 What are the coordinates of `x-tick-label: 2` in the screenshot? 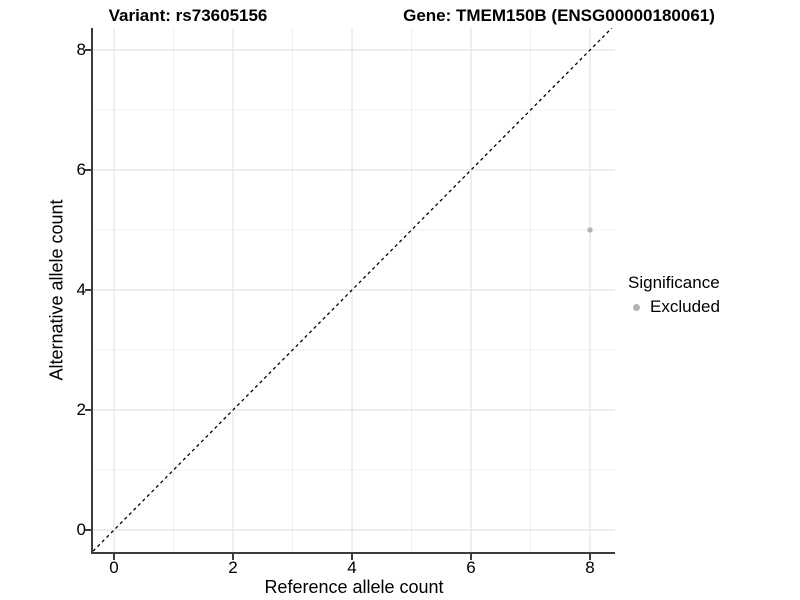 It's located at (233, 567).